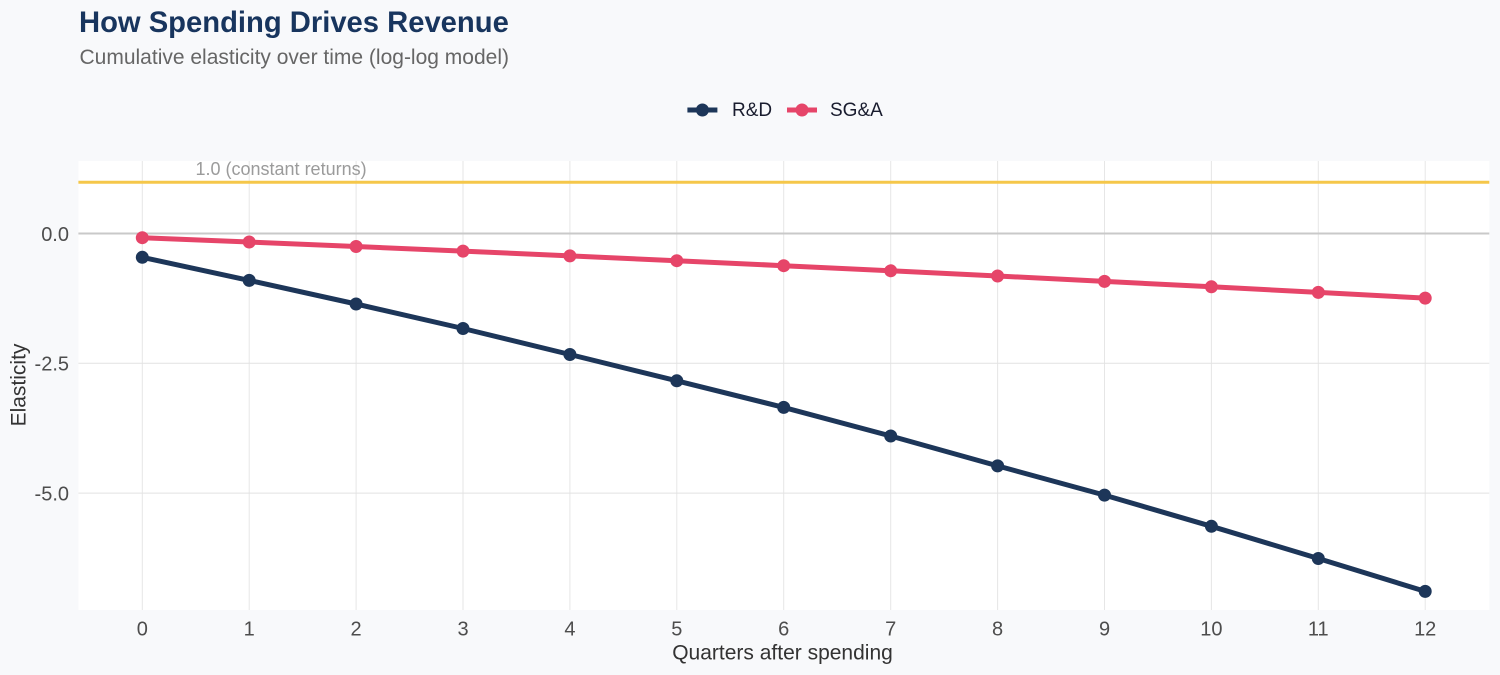  Describe the element at coordinates (249, 630) in the screenshot. I see `svg-text: 1` at that location.